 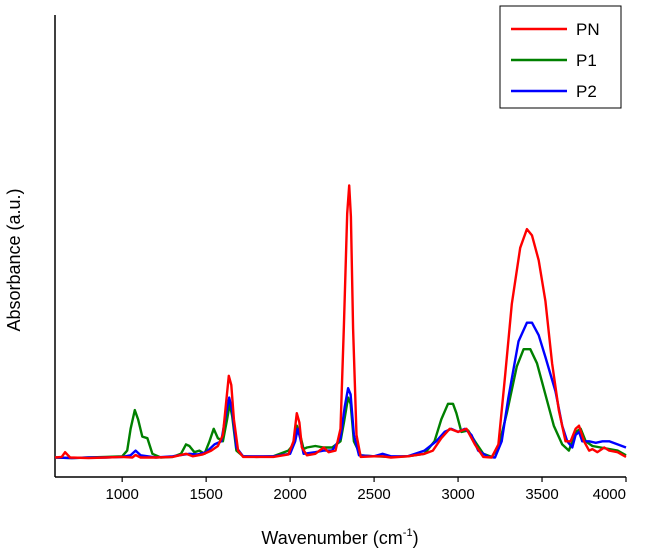 I want to click on x-axis-ticks: 1000 1500 2000 2500 3000 3500 4000, so click(x=366, y=490).